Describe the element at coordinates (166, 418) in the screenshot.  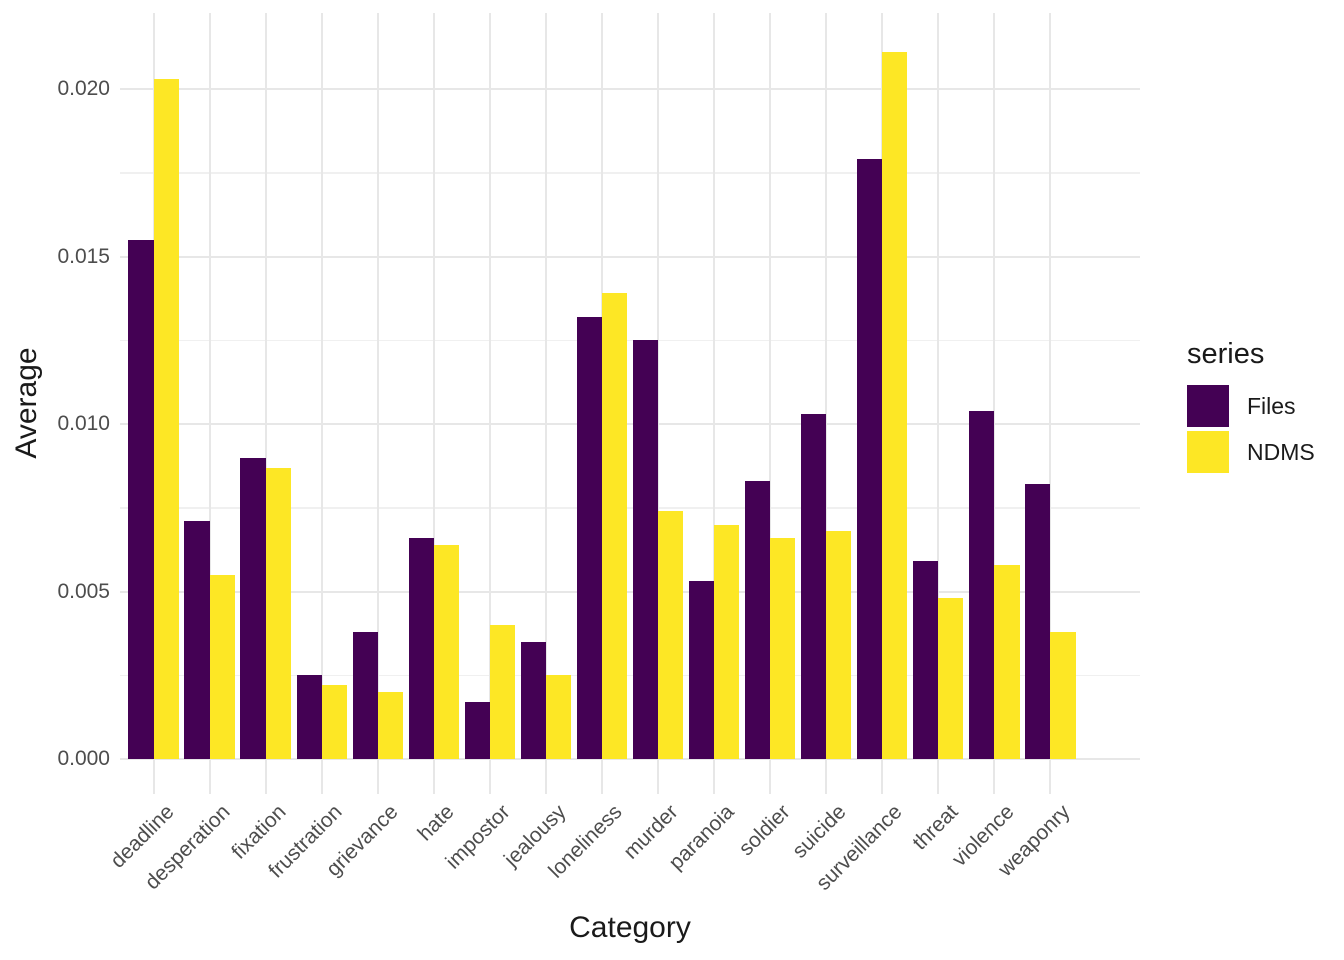
I see `bar-ndms-deadline` at that location.